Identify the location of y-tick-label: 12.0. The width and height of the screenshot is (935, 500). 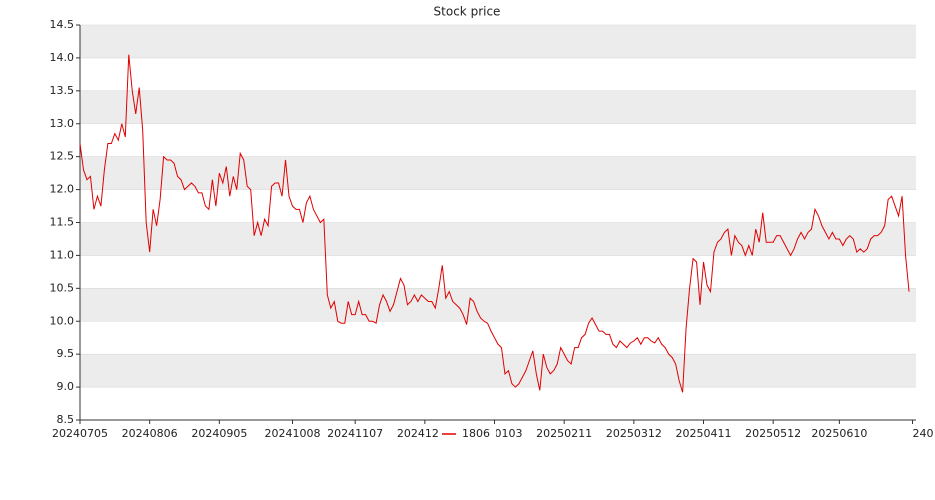
(62, 189).